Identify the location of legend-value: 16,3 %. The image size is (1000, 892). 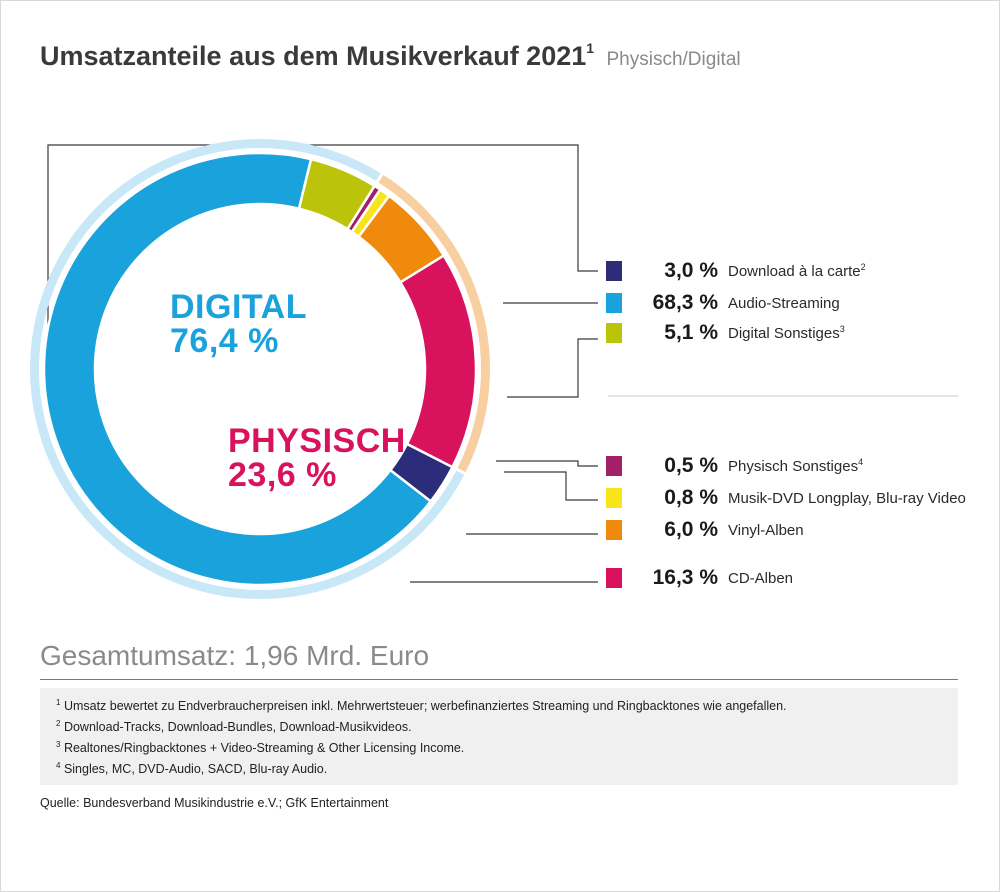
(685, 577).